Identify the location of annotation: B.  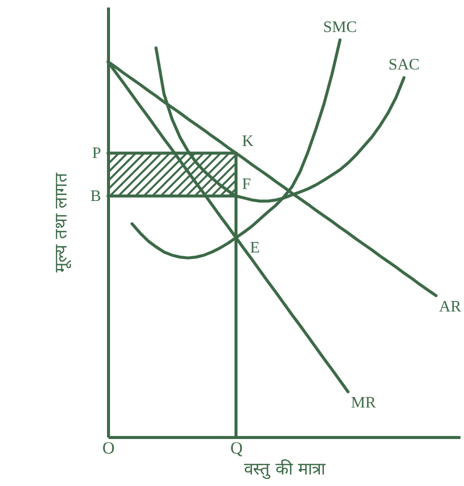
(95, 196).